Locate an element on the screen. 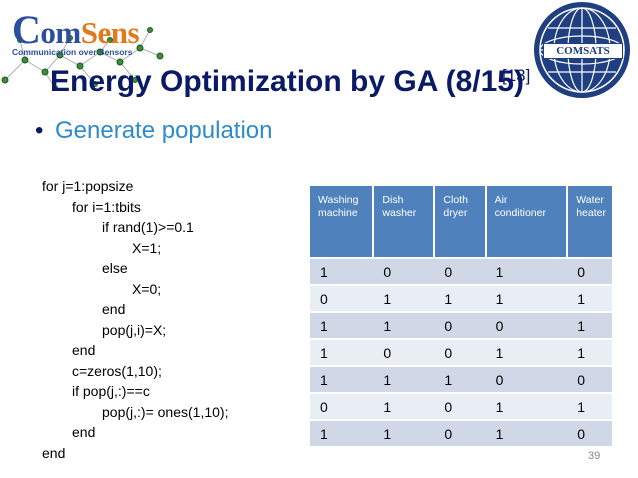  column-header: Dish washer is located at coordinates (404, 222).